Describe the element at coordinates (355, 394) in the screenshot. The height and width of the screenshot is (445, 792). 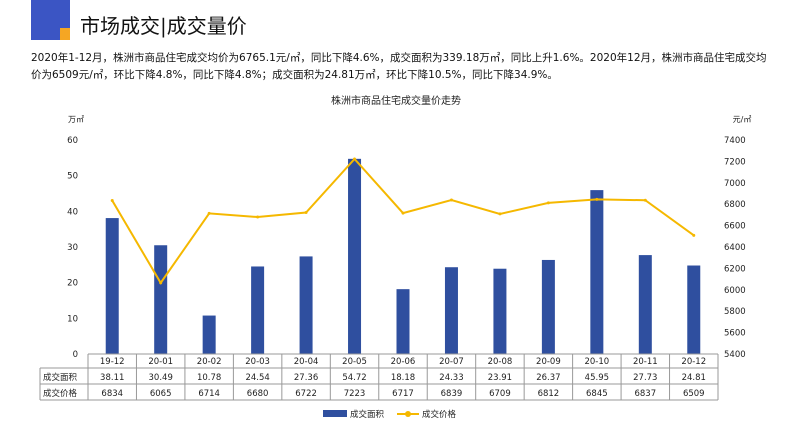
I see `table-cell-price: 7223` at that location.